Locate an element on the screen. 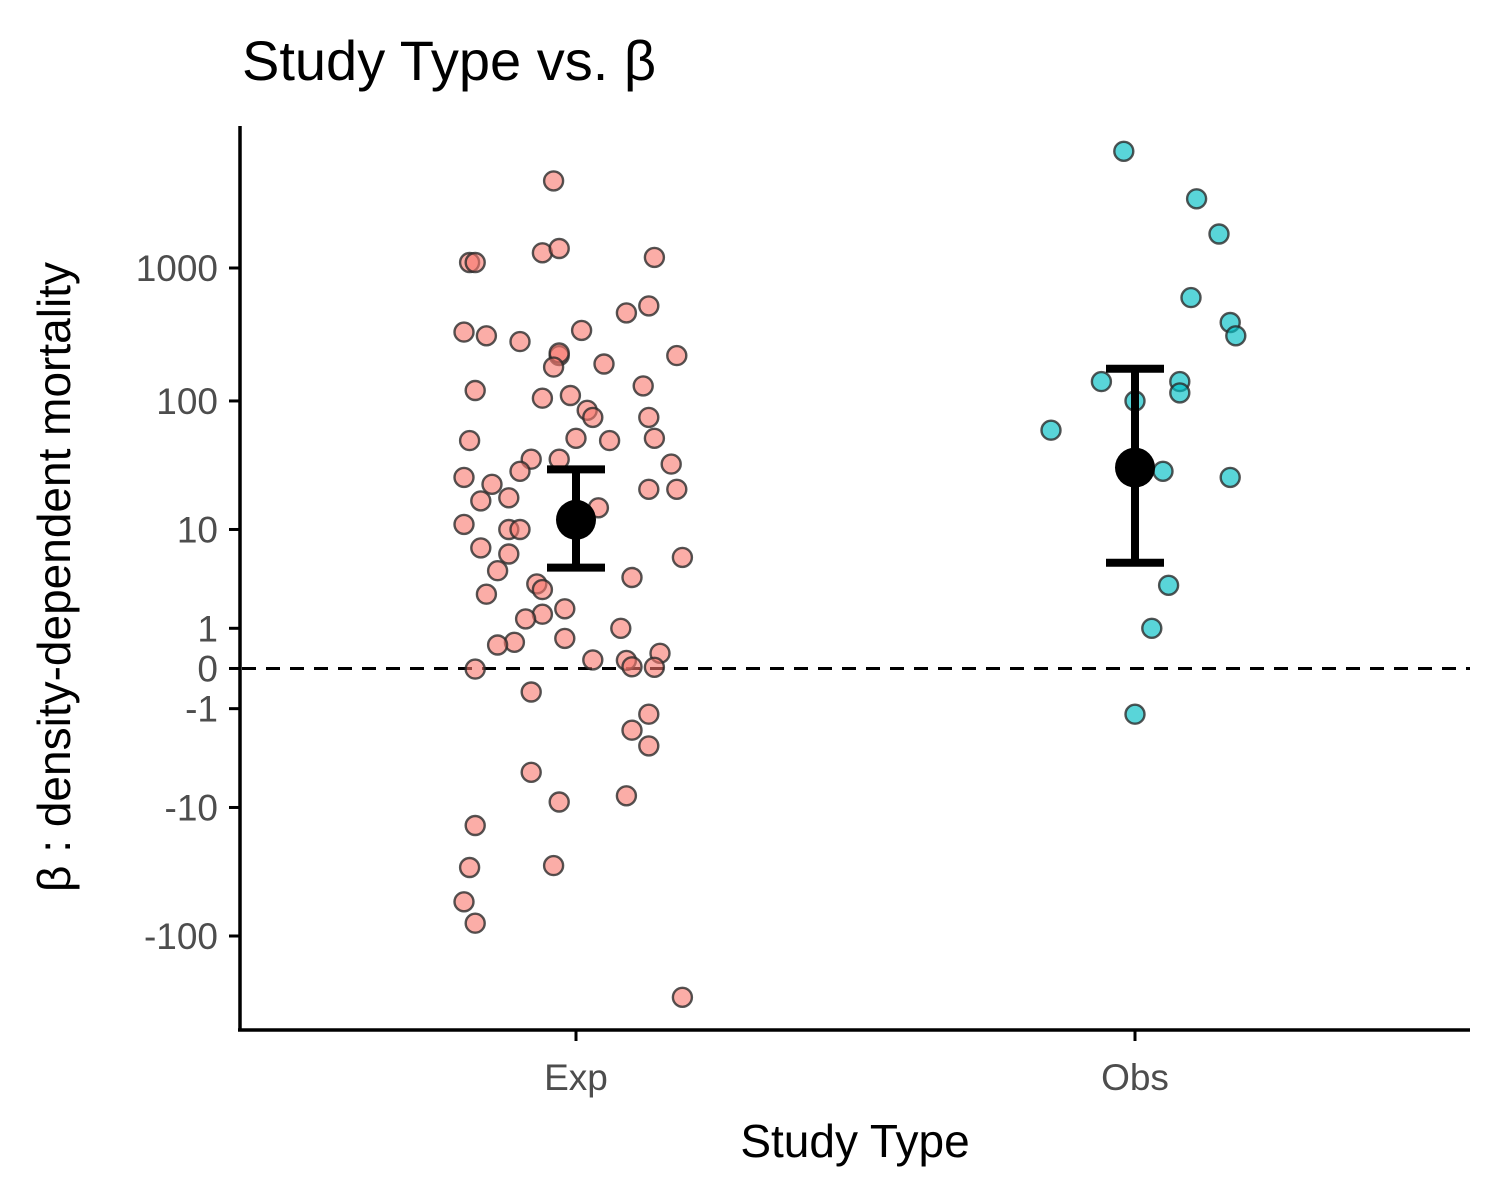 The height and width of the screenshot is (1200, 1500). x-tick-label: Exp is located at coordinates (576, 1077).